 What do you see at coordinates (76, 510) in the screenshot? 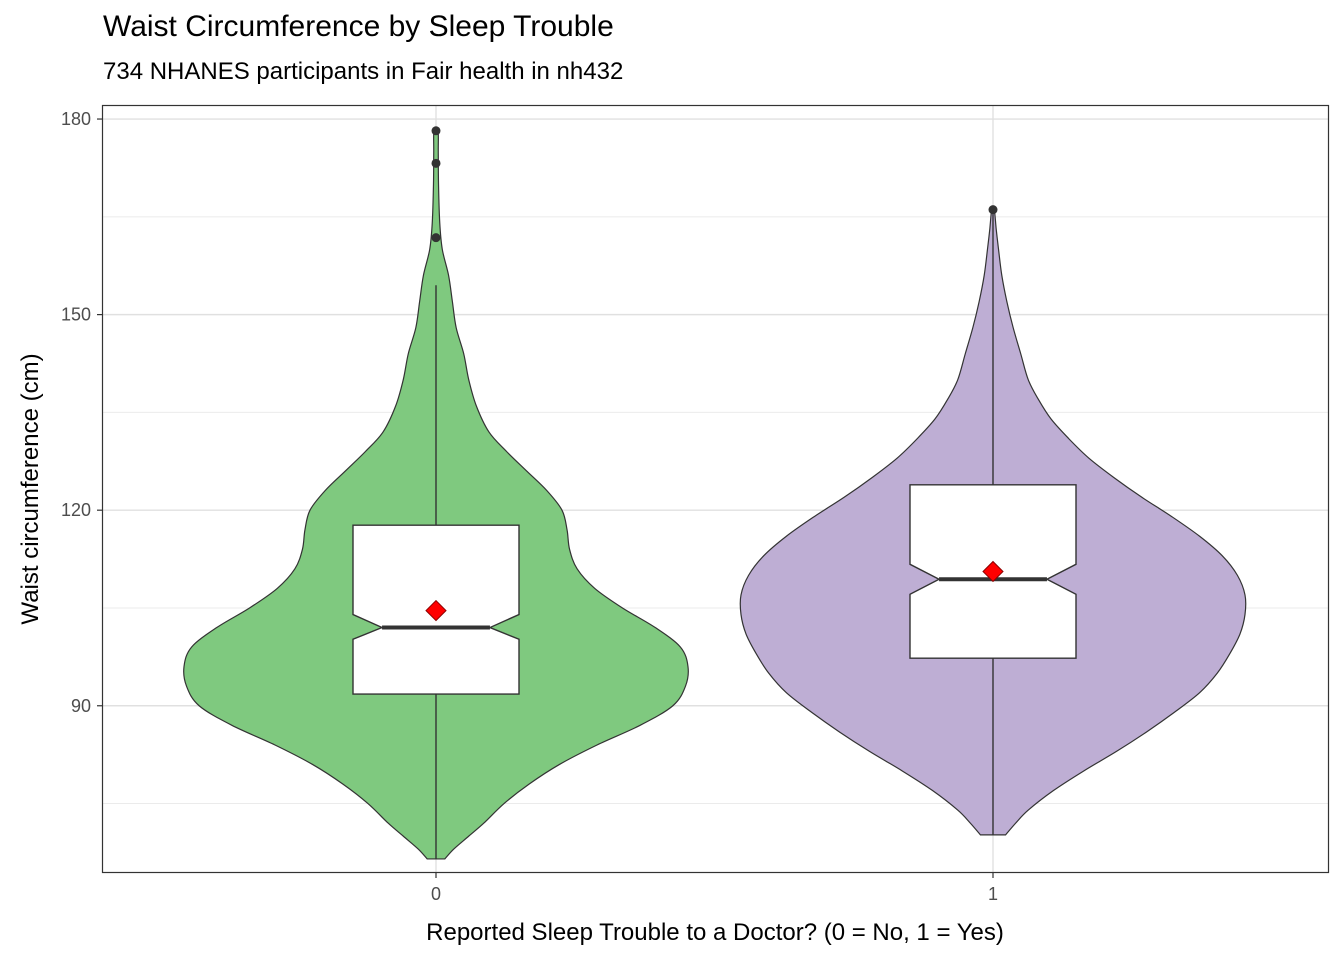
I see `y-tick-label: 120` at bounding box center [76, 510].